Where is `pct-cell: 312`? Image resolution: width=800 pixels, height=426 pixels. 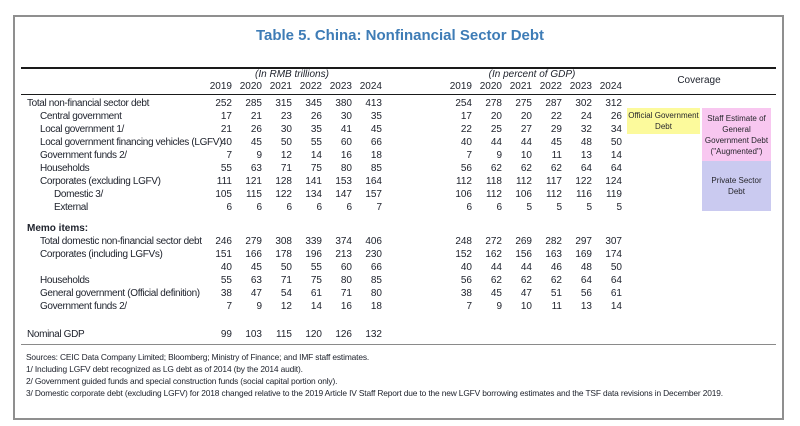
pct-cell: 312 is located at coordinates (613, 103).